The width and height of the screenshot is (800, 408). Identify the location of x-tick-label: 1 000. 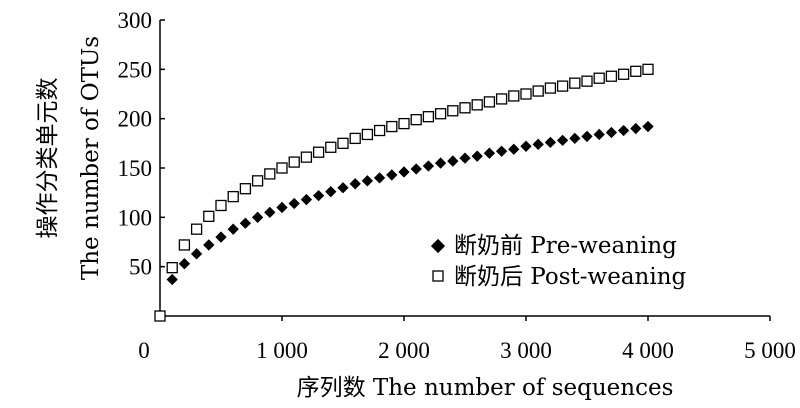
(282, 350).